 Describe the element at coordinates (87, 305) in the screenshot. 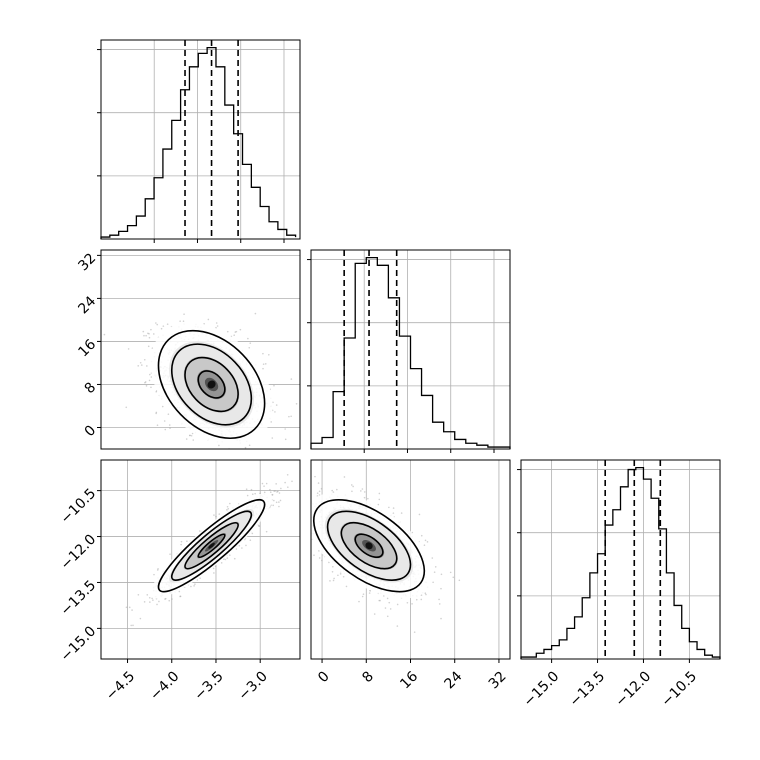

I see `y-tick-label: 24` at that location.